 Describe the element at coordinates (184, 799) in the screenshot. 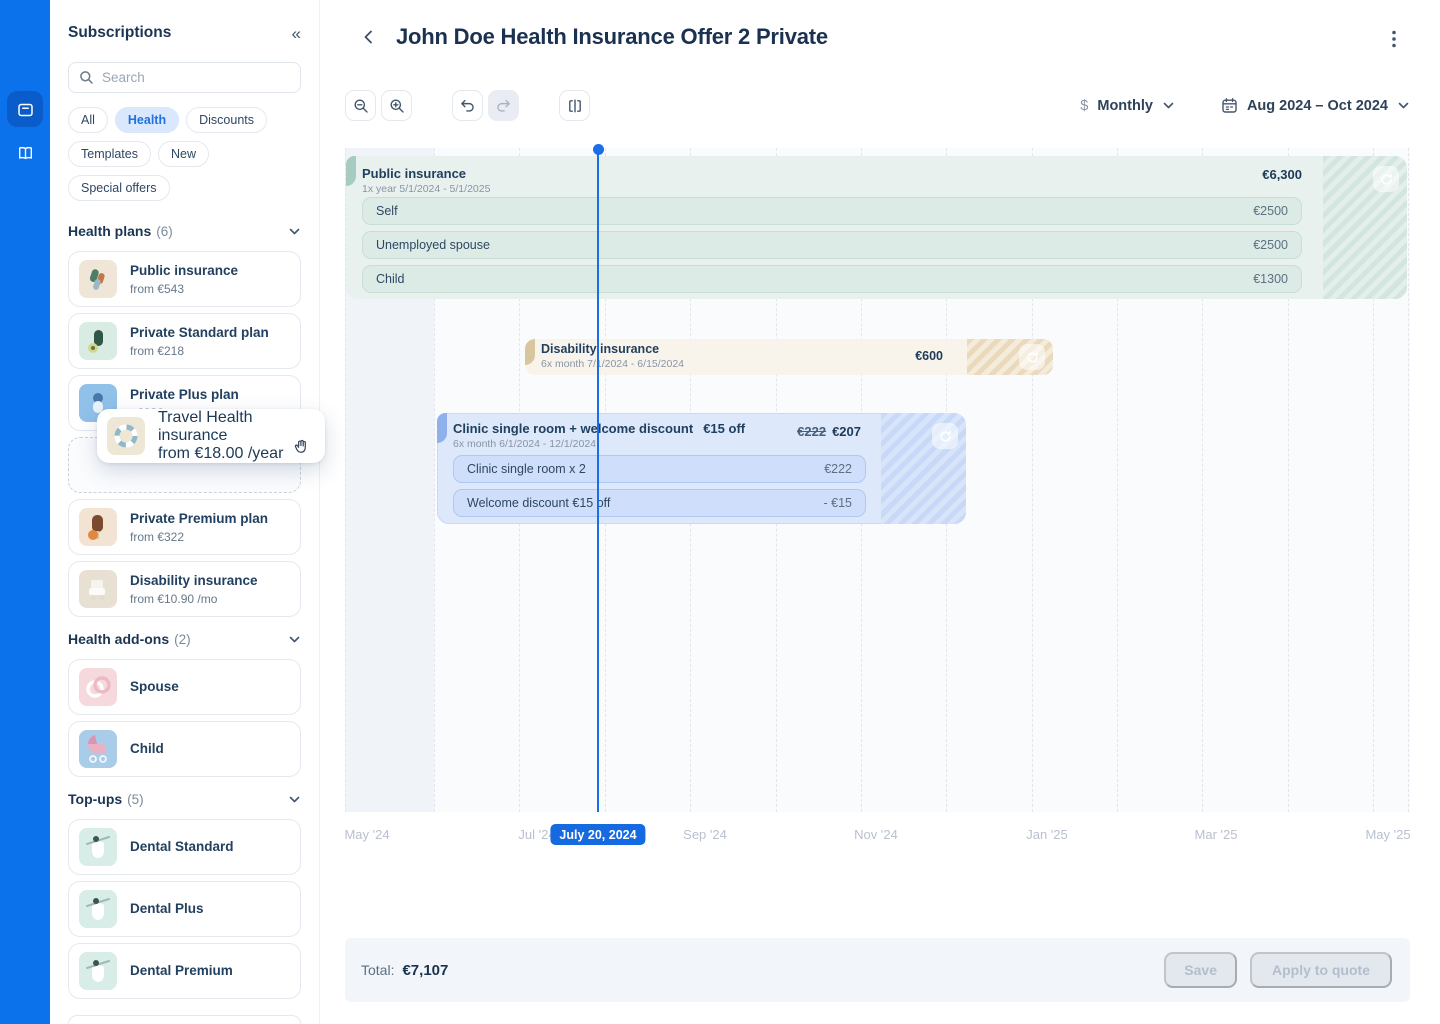

I see `section-topups: Top-ups (5)` at that location.